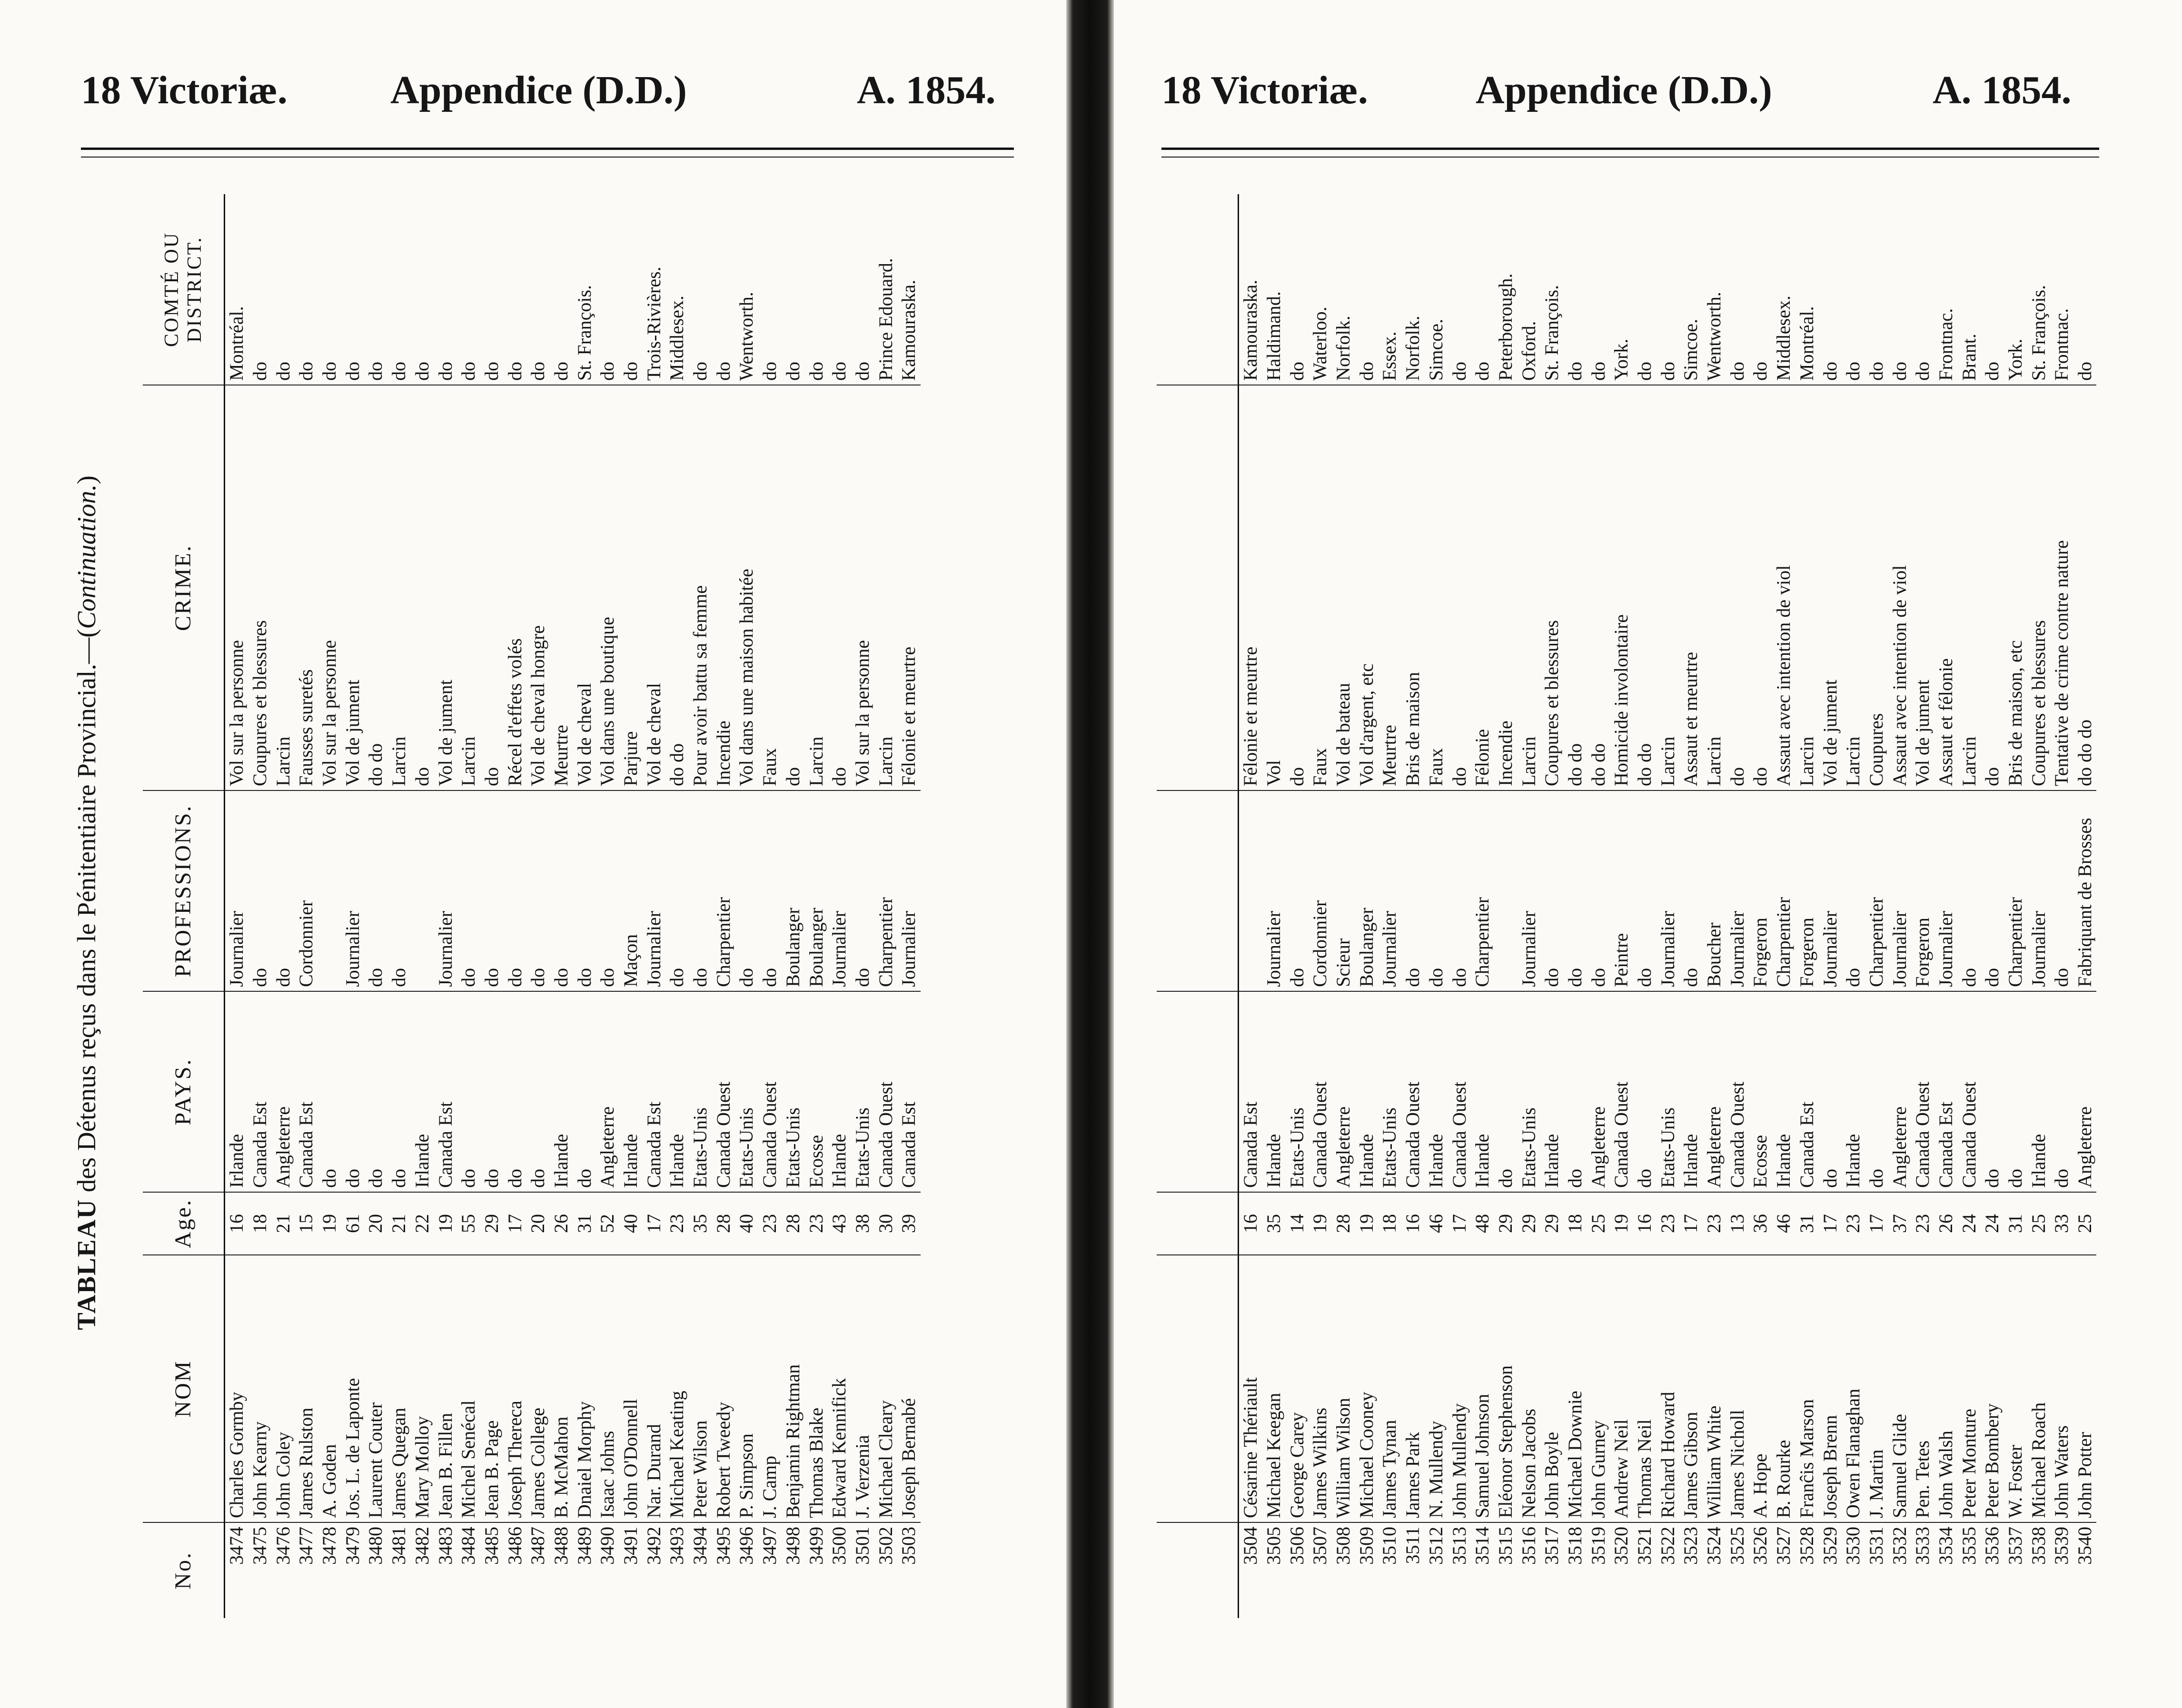 Image resolution: width=2182 pixels, height=1708 pixels. I want to click on table-row: 3519 John Gurney 25 Angleterre do do do do, so click(1599, 906).